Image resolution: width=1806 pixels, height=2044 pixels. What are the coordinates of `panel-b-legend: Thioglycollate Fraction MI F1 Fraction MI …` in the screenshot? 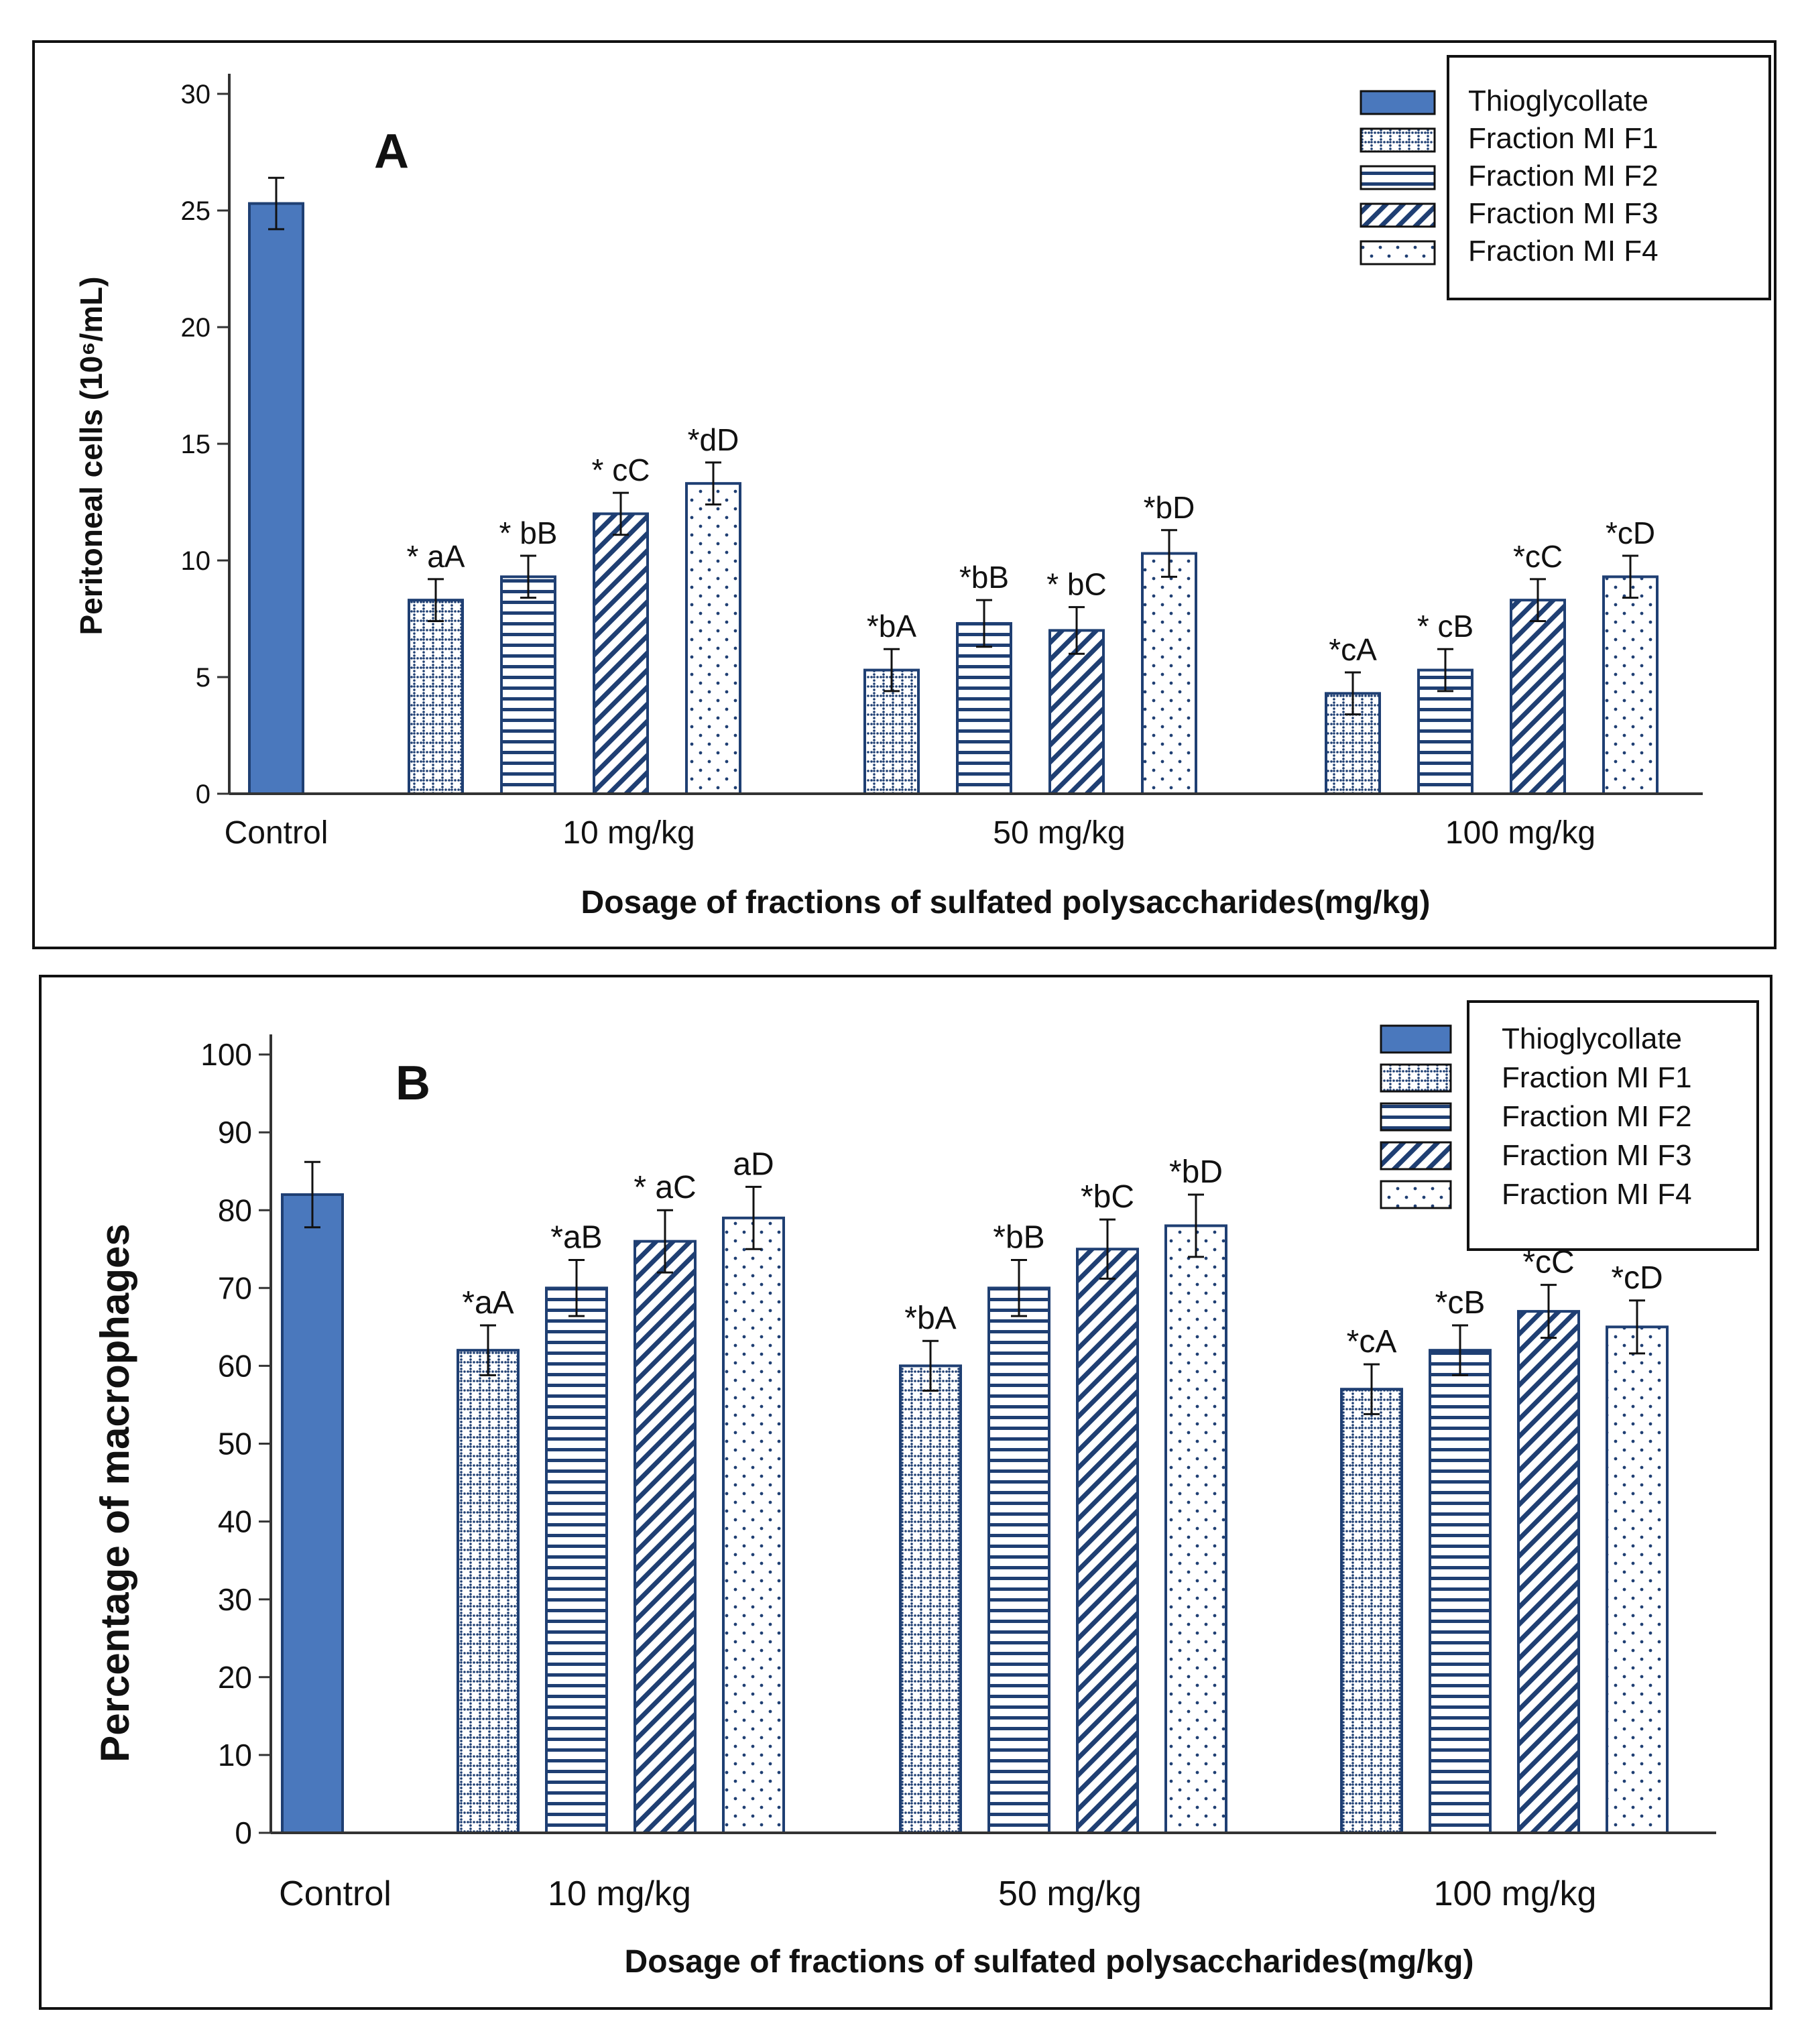 It's located at (1569, 1125).